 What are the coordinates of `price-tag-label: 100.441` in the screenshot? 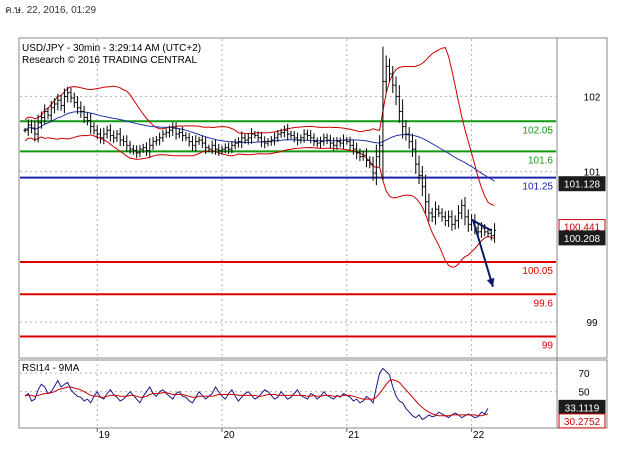 It's located at (582, 228).